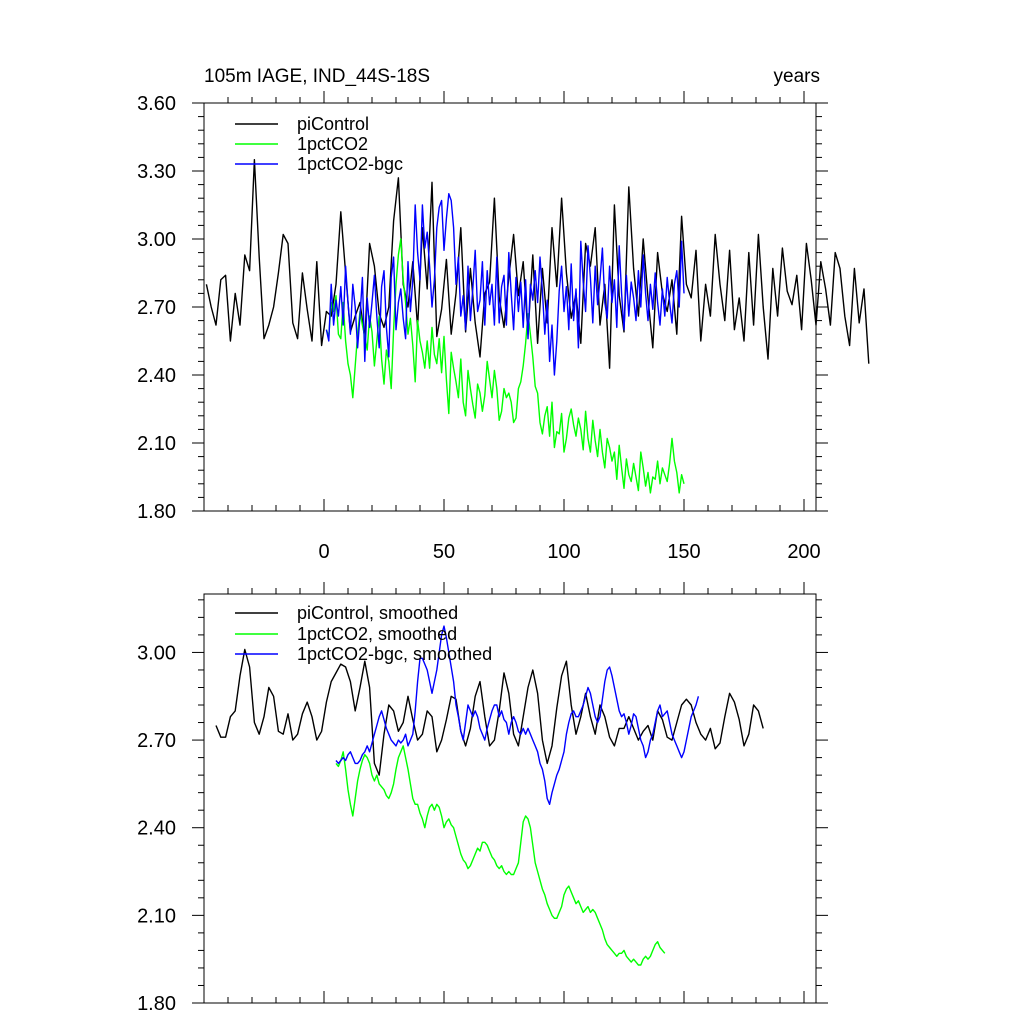 This screenshot has width=1024, height=1024. I want to click on chart-title-right: years, so click(797, 76).